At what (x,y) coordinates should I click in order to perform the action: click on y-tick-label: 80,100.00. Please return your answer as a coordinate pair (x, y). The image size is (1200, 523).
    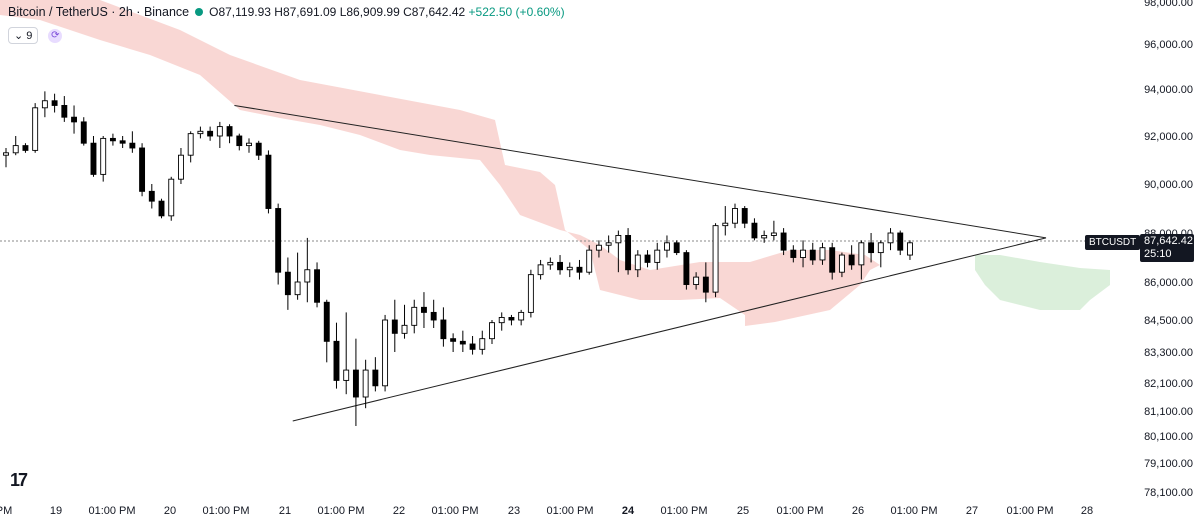
    Looking at the image, I should click on (1168, 437).